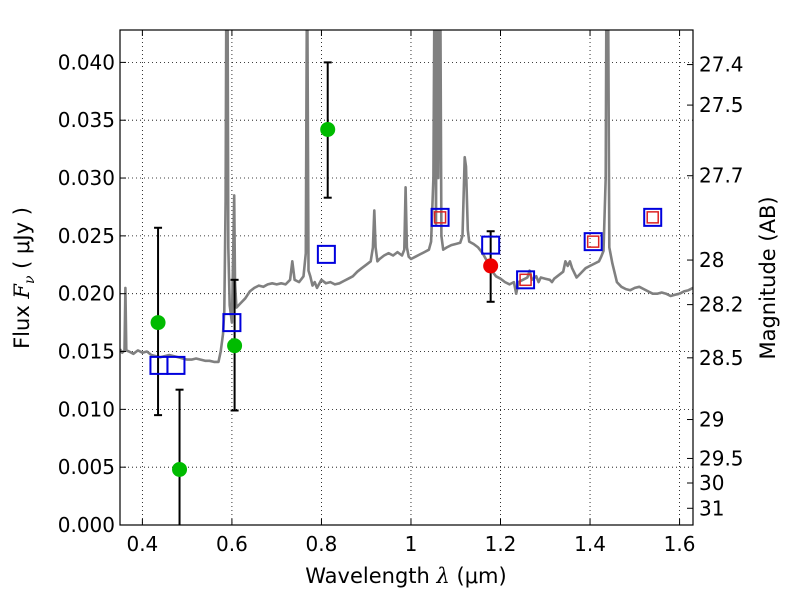 Image resolution: width=800 pixels, height=600 pixels. Describe the element at coordinates (86, 120) in the screenshot. I see `y-tick-label: 0.035` at that location.